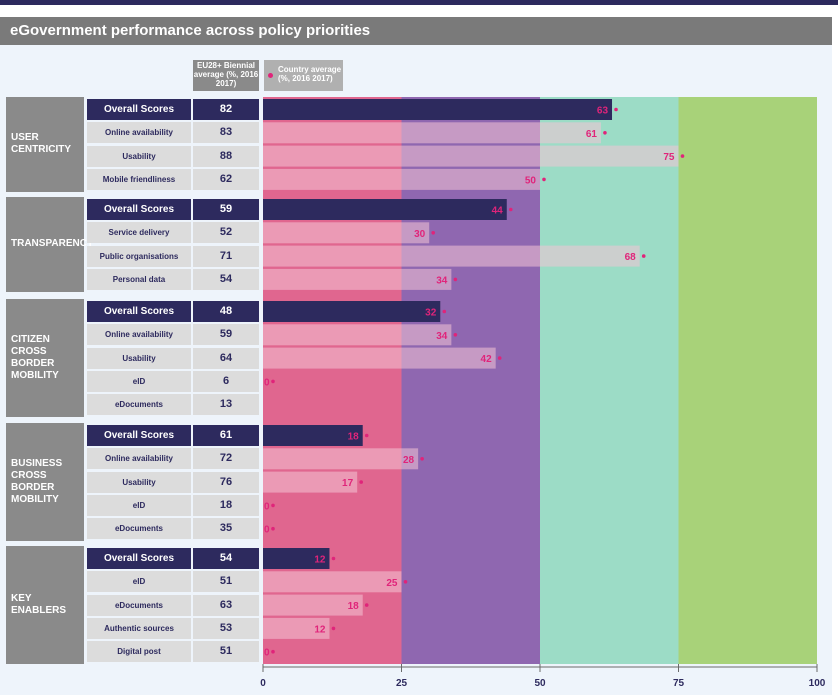 This screenshot has height=695, width=838. What do you see at coordinates (310, 74) in the screenshot?
I see `legend-country-label: Country average (%, 2016 2017)` at bounding box center [310, 74].